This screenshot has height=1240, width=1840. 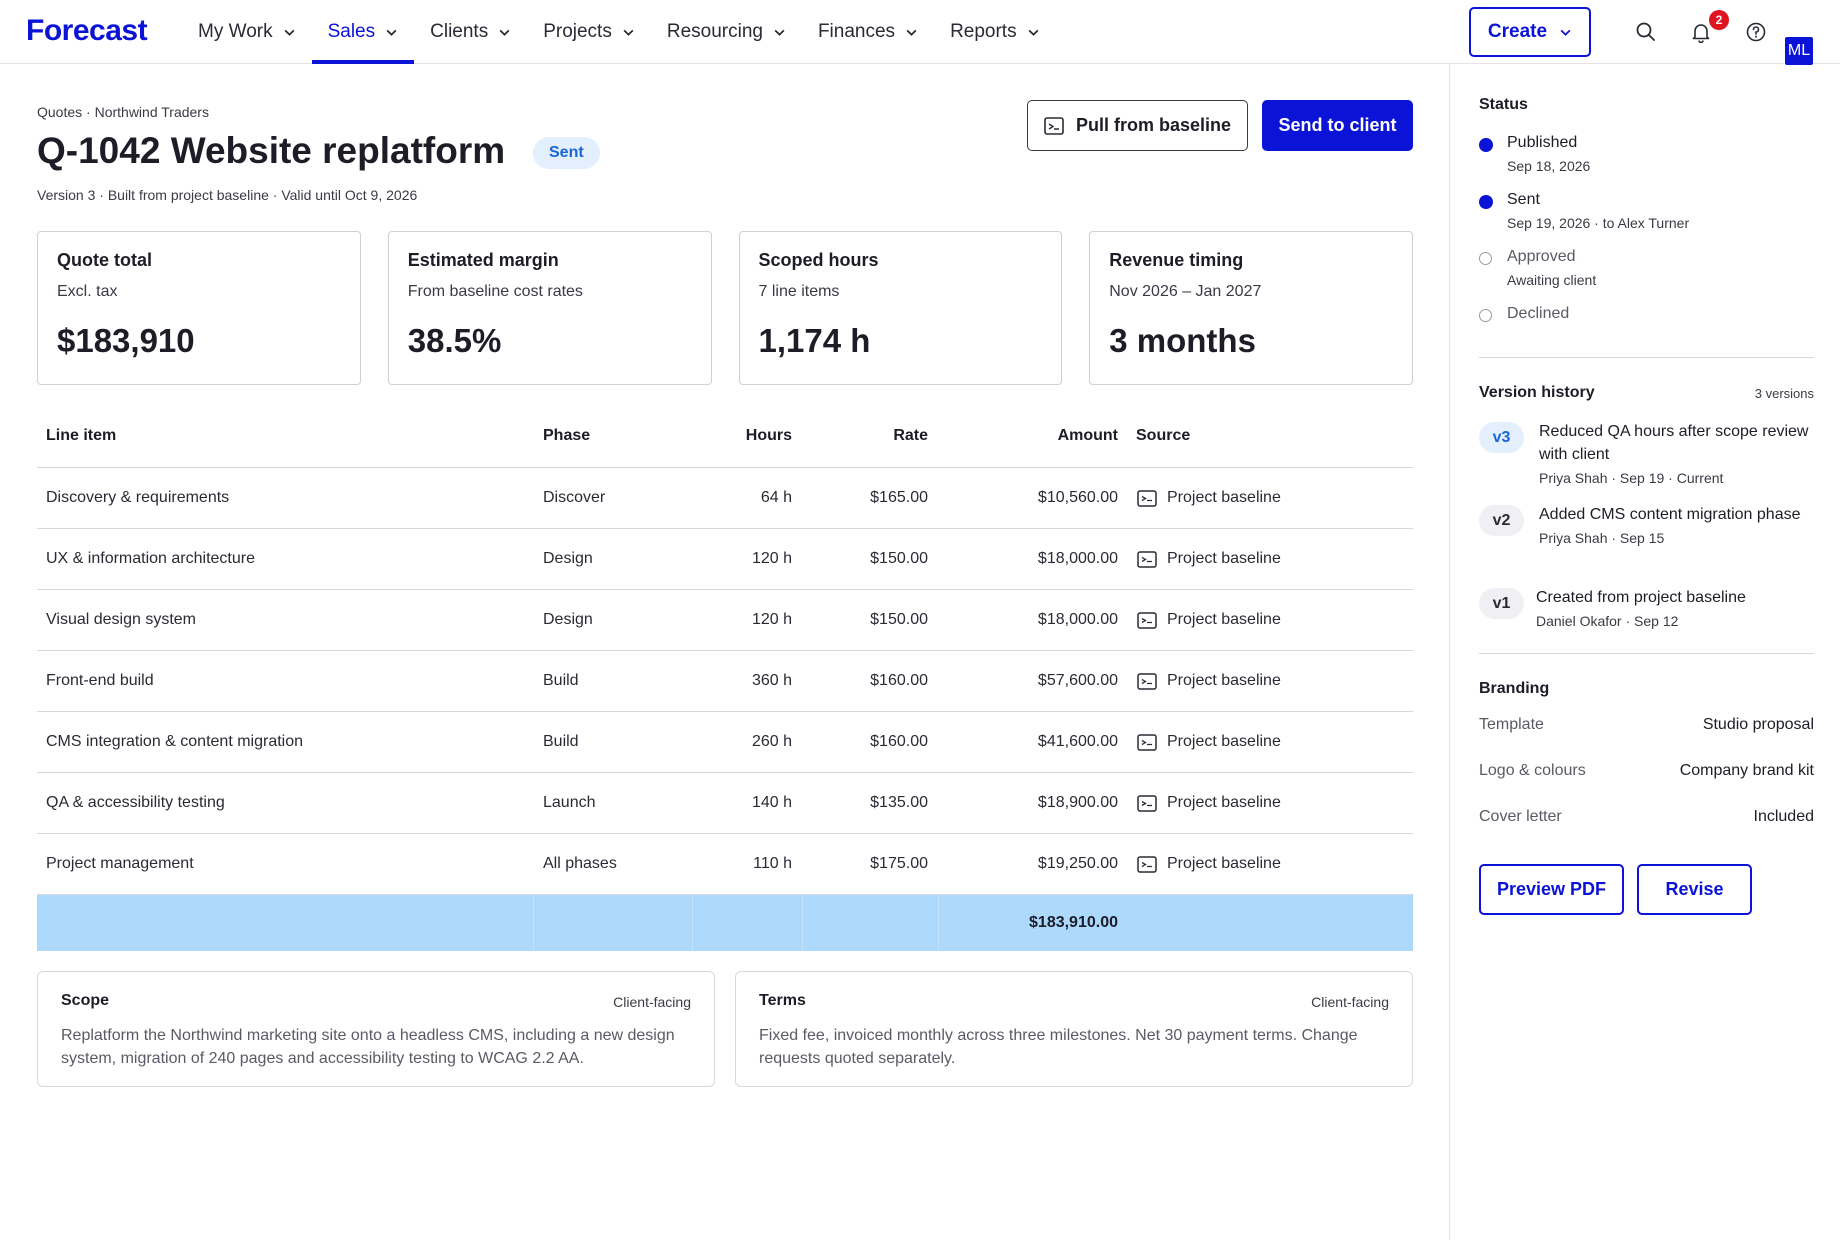 I want to click on help-button, so click(x=1756, y=32).